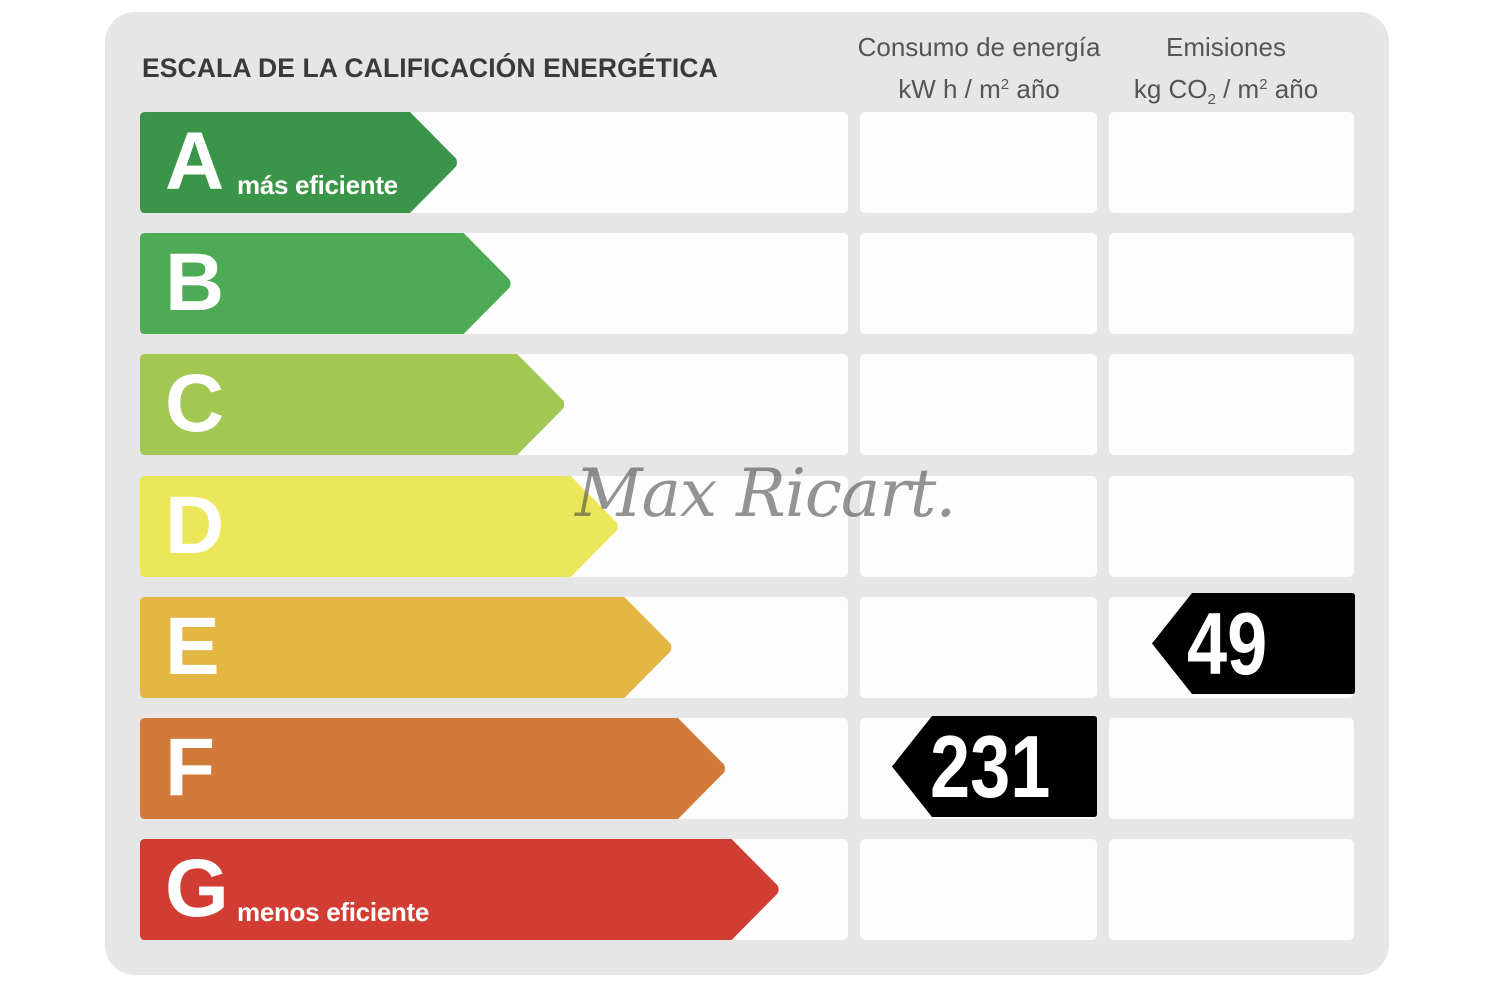 The height and width of the screenshot is (1000, 1500). Describe the element at coordinates (1231, 890) in the screenshot. I see `cell-emis-g` at that location.